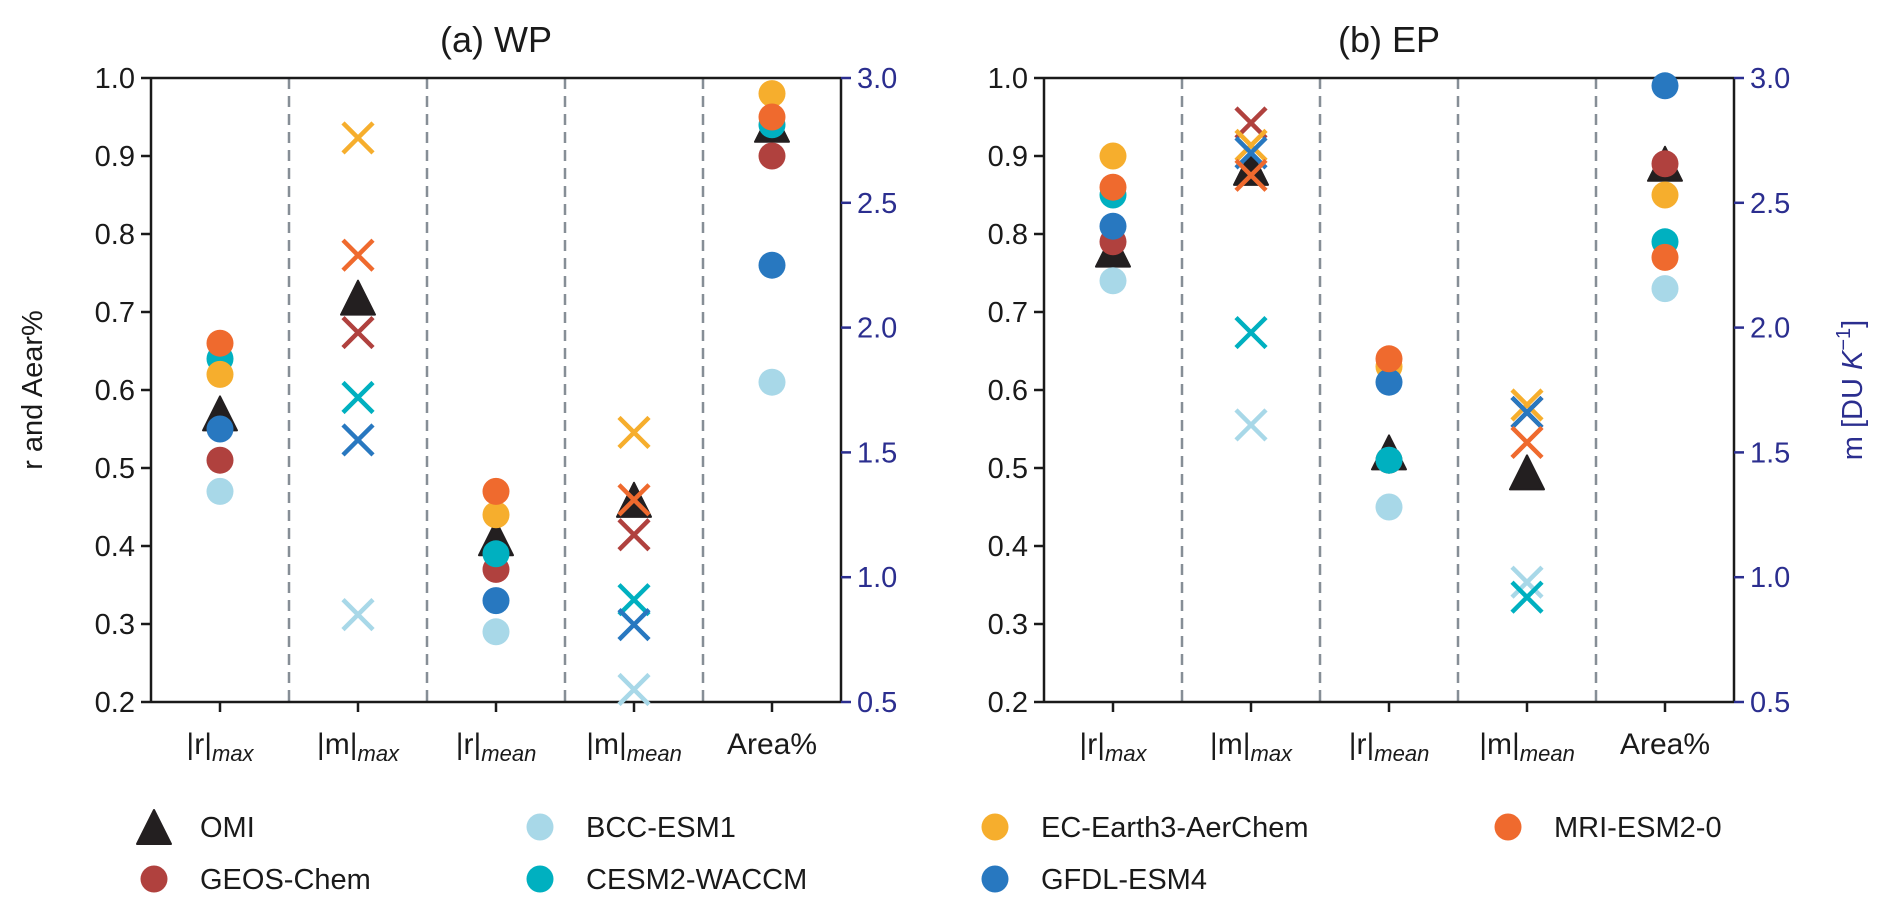  Describe the element at coordinates (195, 827) in the screenshot. I see `legend-item: OMI` at that location.